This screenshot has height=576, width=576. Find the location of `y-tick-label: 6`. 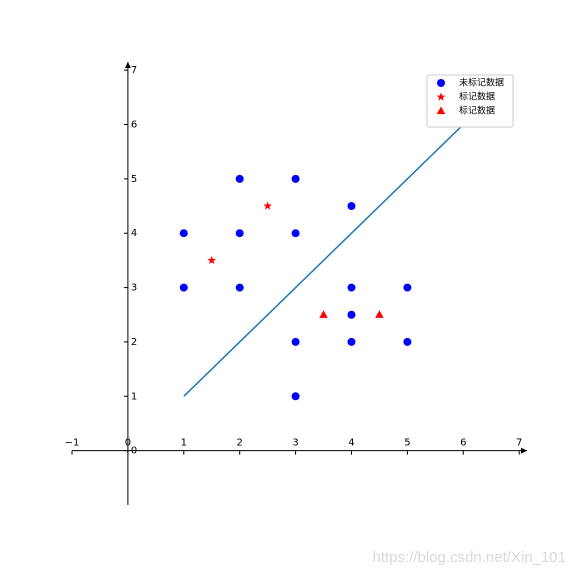

y-tick-label: 6 is located at coordinates (134, 125).